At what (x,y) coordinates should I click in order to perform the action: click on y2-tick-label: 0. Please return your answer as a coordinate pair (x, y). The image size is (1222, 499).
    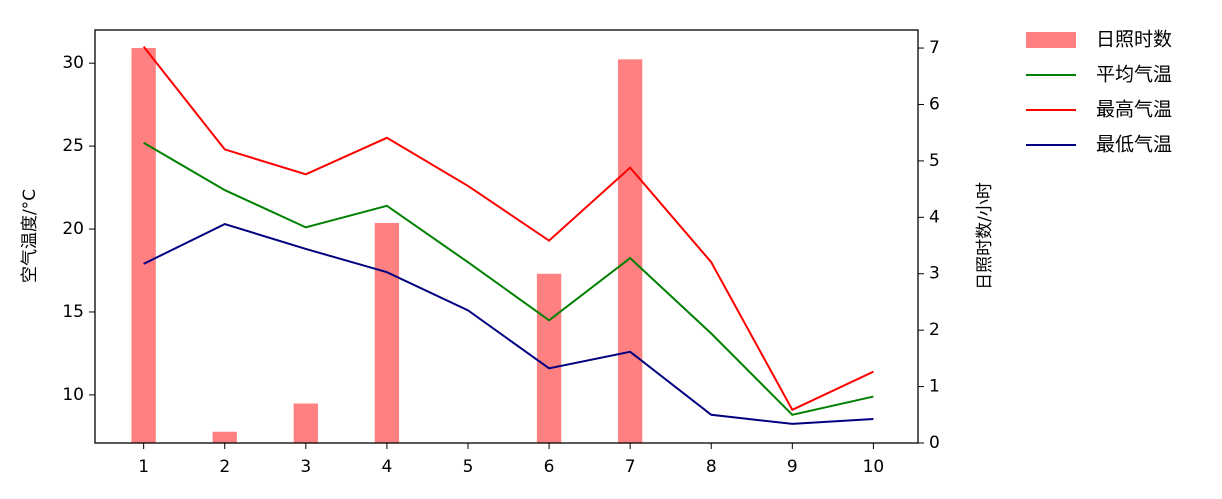
    Looking at the image, I should click on (934, 443).